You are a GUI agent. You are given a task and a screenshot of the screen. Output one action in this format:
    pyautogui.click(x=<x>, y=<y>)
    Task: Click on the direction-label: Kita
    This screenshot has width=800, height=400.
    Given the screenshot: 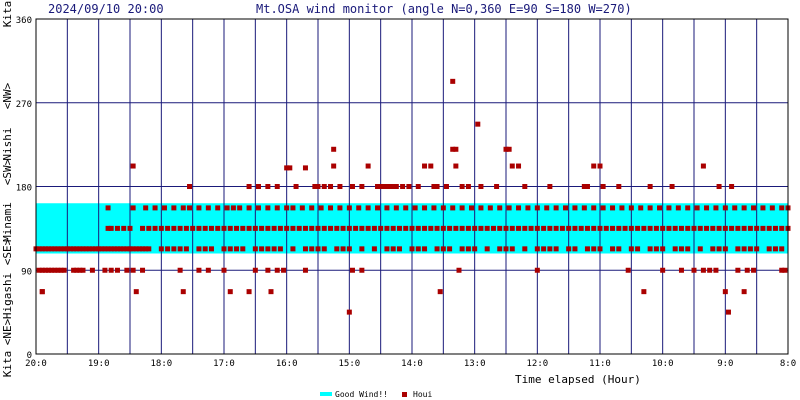 What is the action you would take?
    pyautogui.click(x=7, y=14)
    